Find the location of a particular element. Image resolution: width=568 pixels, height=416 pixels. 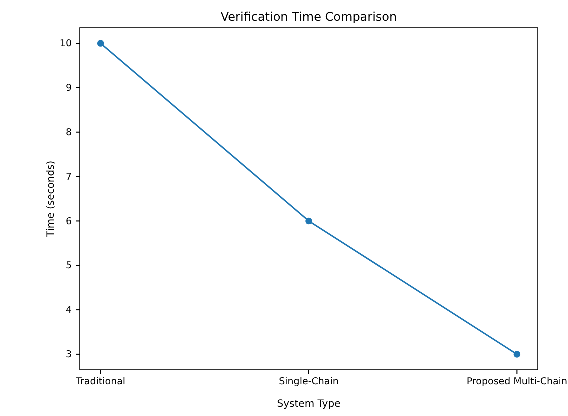

y-tick-label: 7 is located at coordinates (69, 177).